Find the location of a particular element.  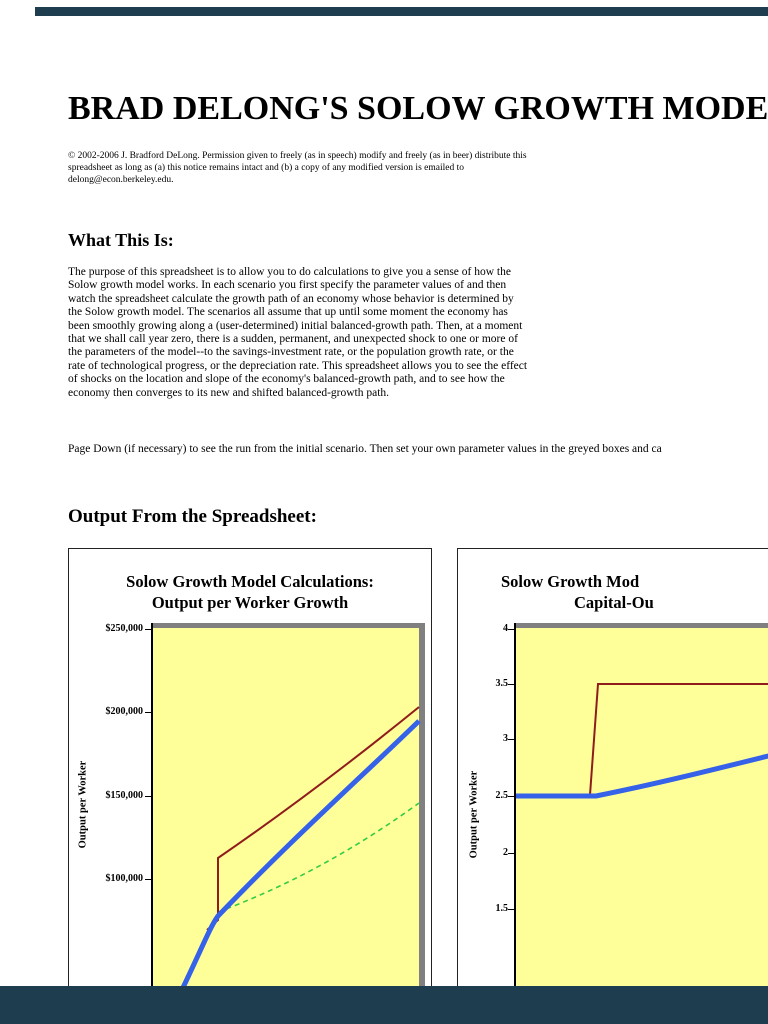

chart2-series-lines is located at coordinates (642, 741).